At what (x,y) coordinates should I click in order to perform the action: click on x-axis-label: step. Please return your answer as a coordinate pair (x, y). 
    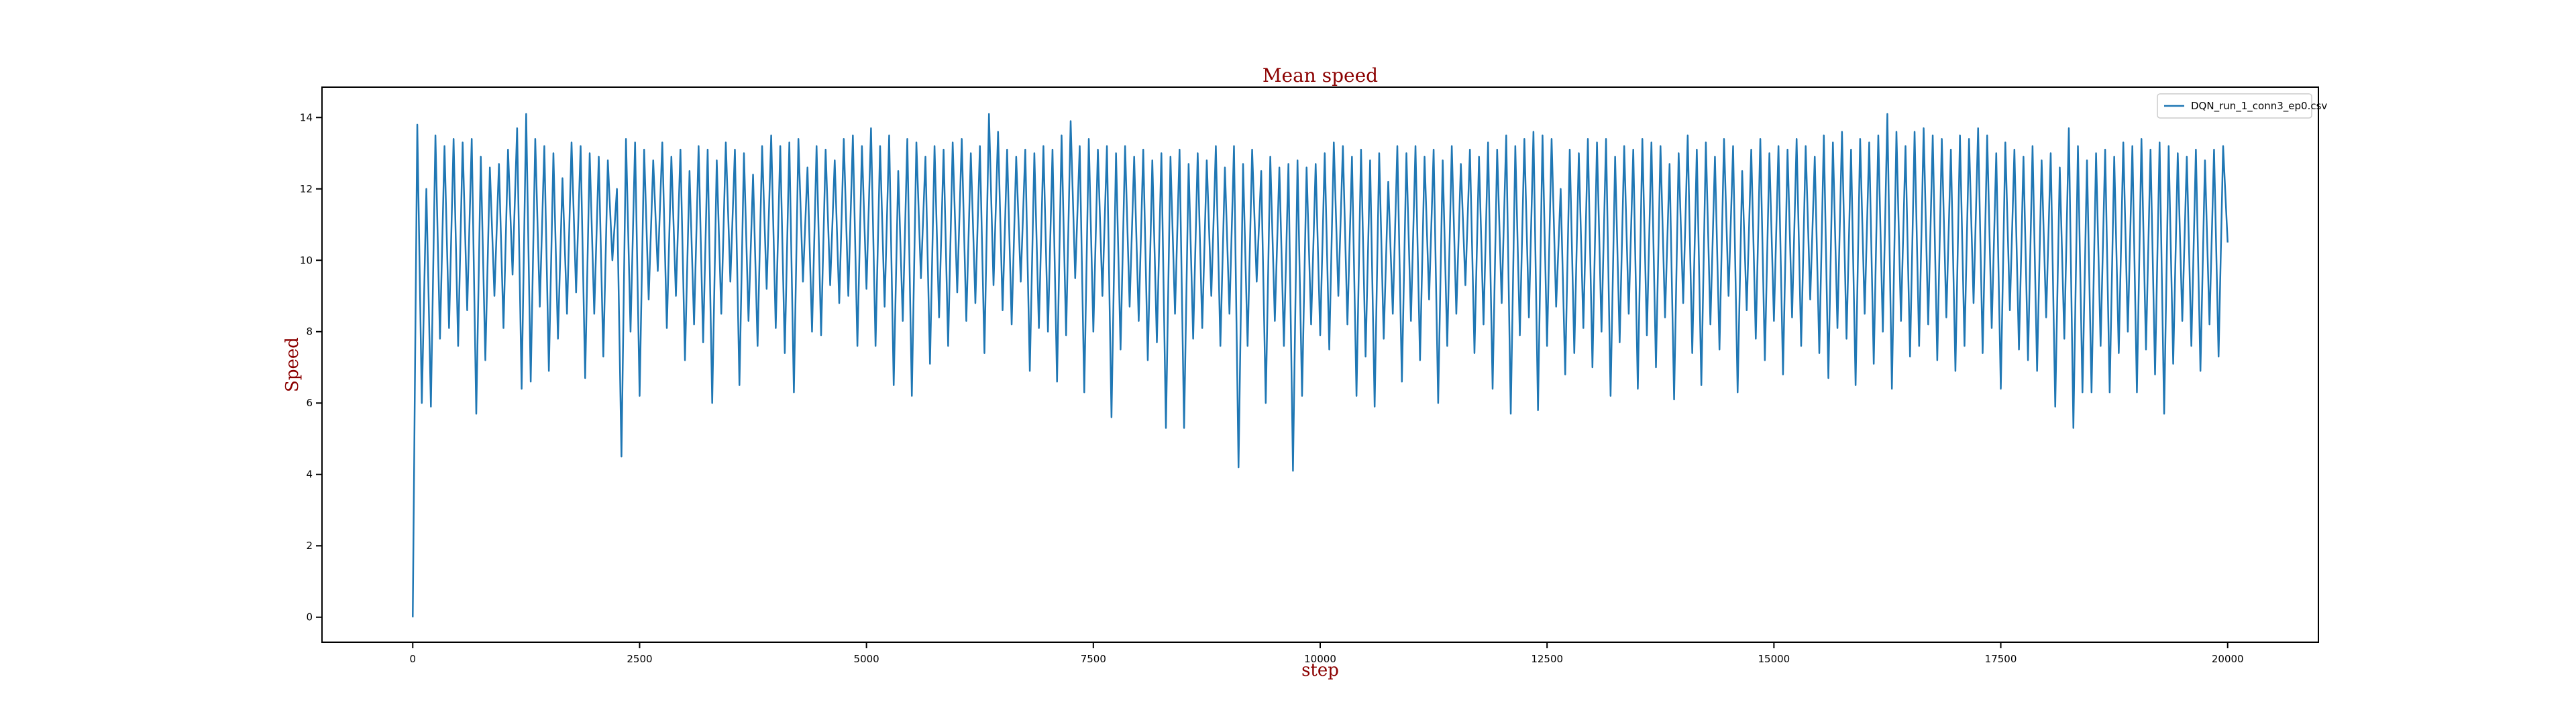
    Looking at the image, I should click on (1320, 670).